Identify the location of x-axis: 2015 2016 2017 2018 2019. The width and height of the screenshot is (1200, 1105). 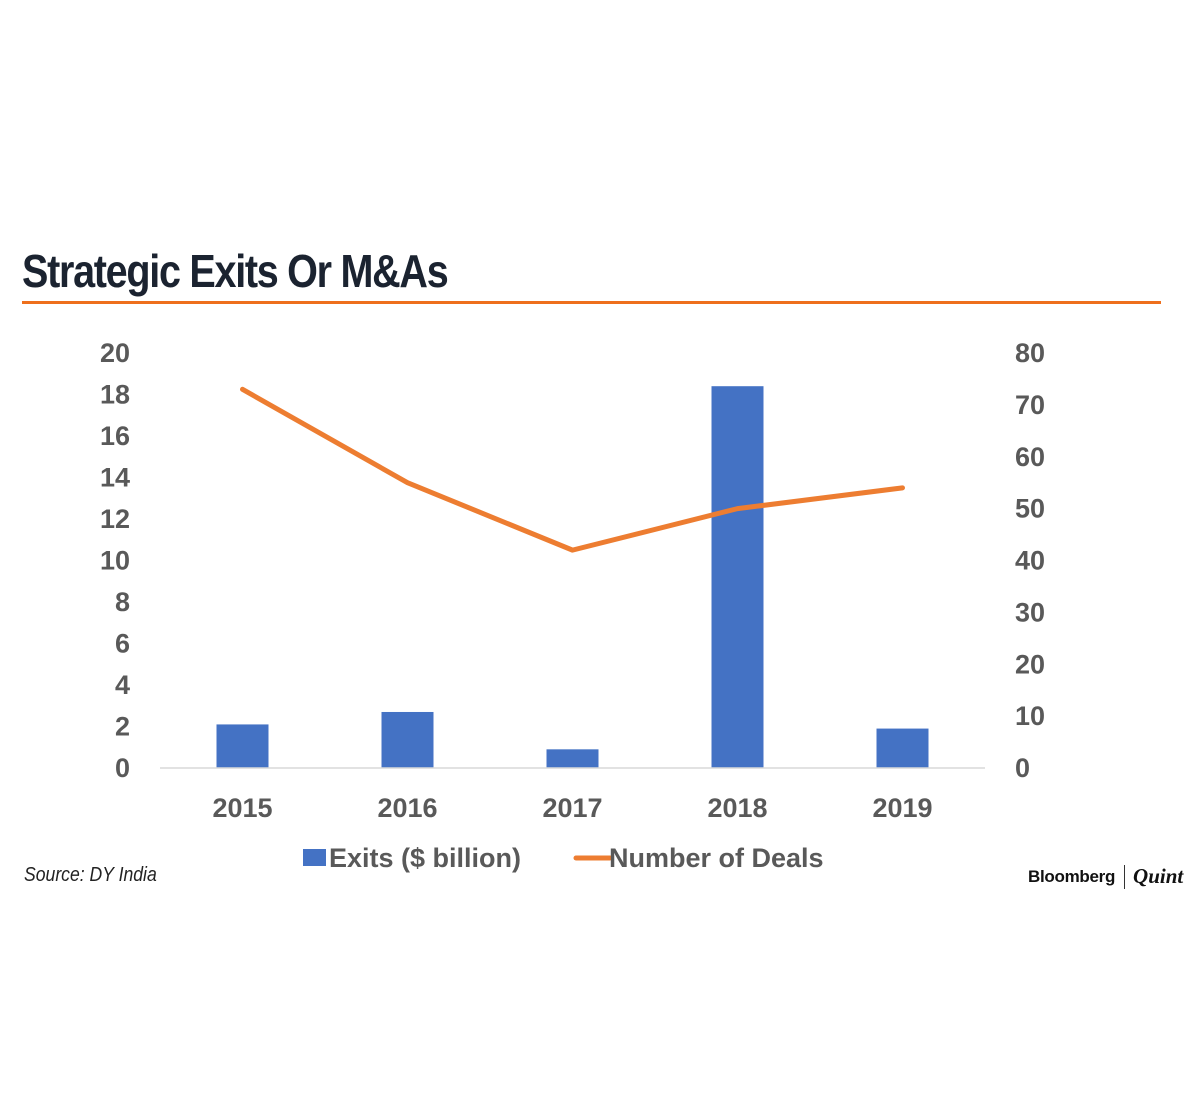
(572, 808).